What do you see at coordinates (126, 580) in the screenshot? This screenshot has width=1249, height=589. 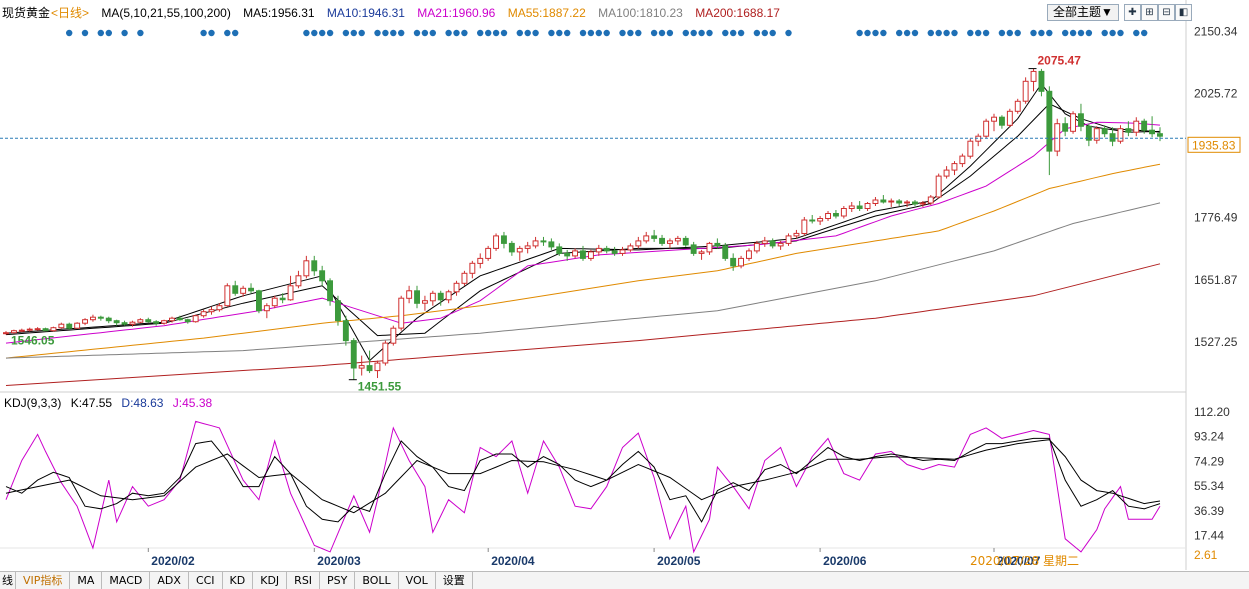 I see `tab-macd: MACD` at bounding box center [126, 580].